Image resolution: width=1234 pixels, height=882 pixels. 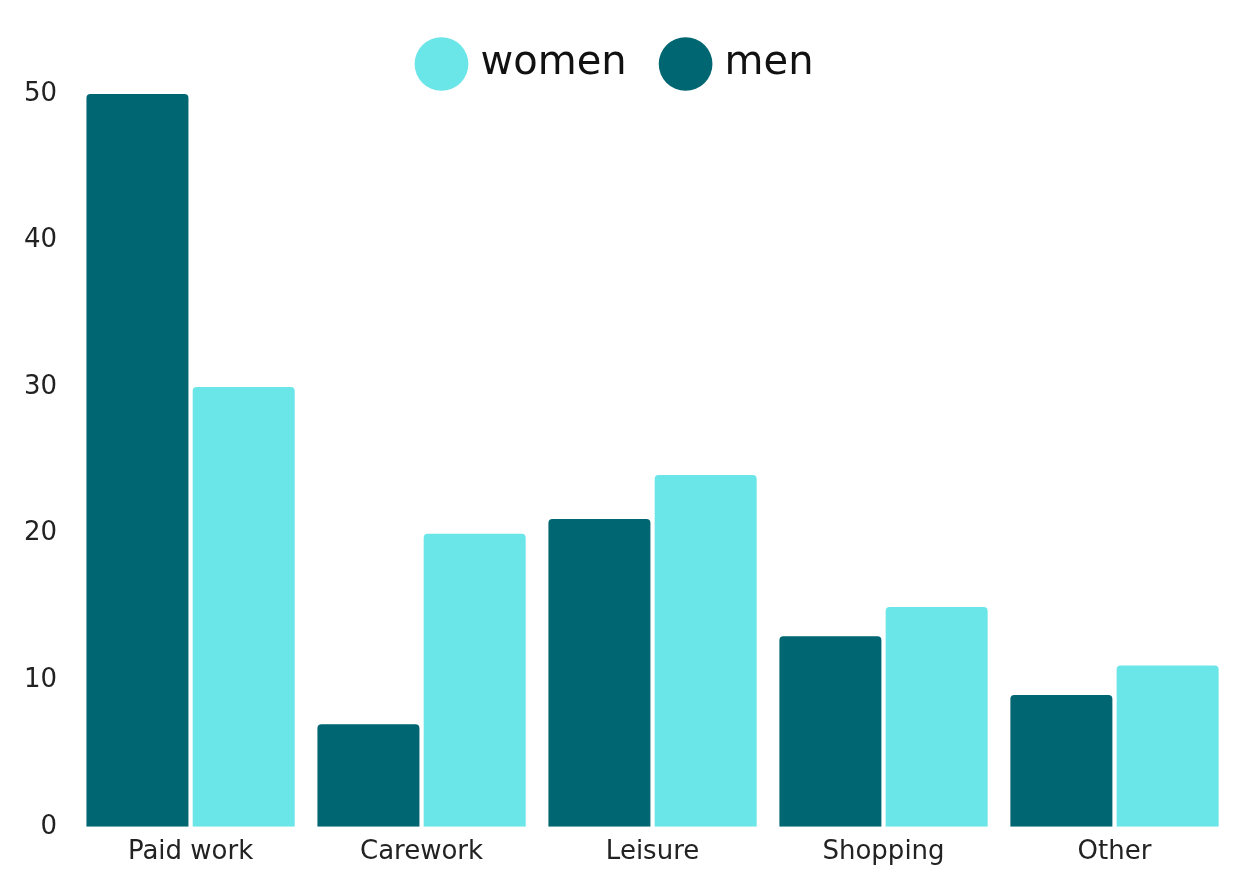 I want to click on x-tick-label: Other, so click(x=1114, y=850).